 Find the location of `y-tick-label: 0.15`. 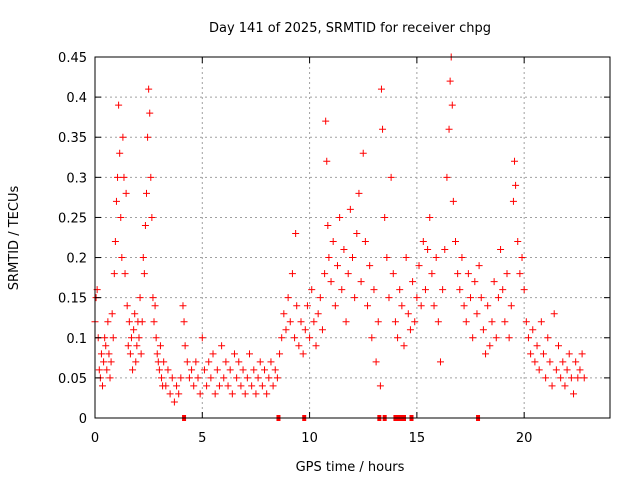

y-tick-label: 0.15 is located at coordinates (72, 299).